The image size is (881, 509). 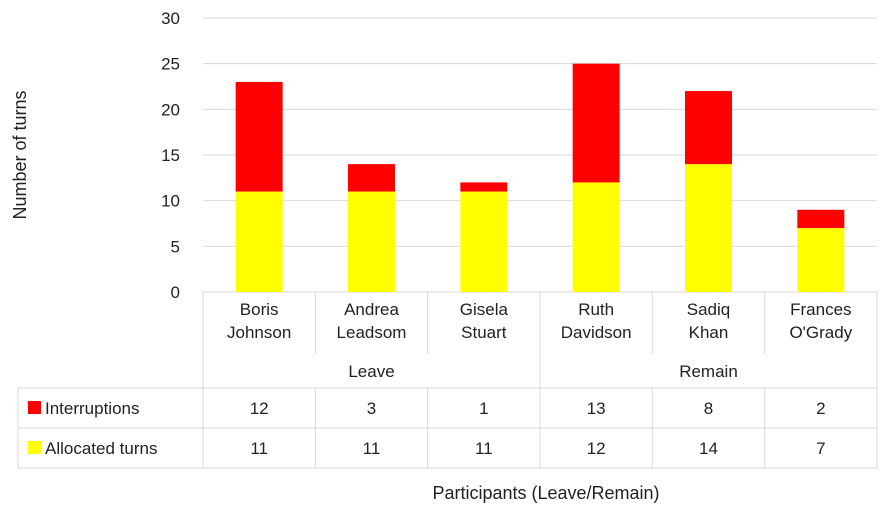 What do you see at coordinates (371, 371) in the screenshot?
I see `group-label: Leave` at bounding box center [371, 371].